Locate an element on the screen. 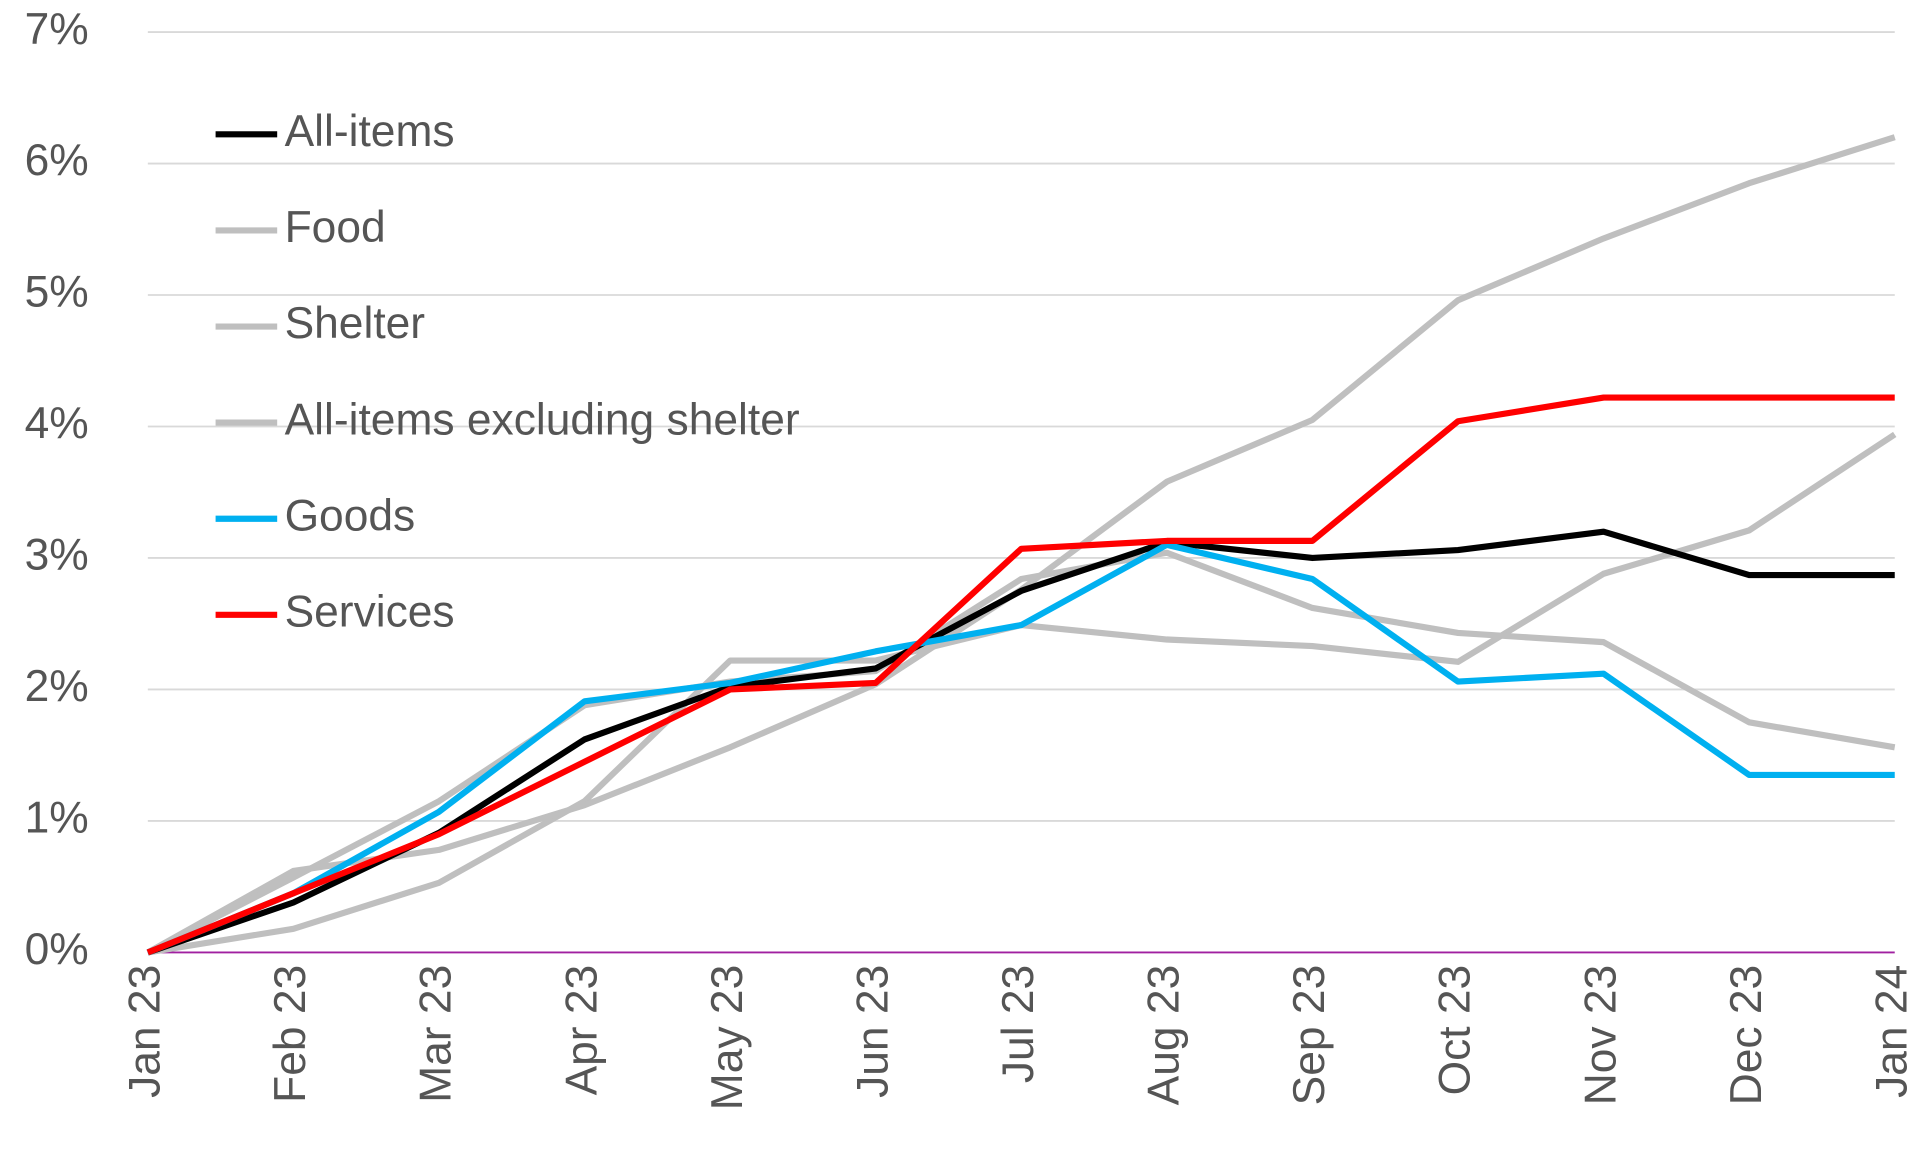 This screenshot has height=1173, width=1928. x-tick-label: Aug 23 is located at coordinates (1164, 1035).